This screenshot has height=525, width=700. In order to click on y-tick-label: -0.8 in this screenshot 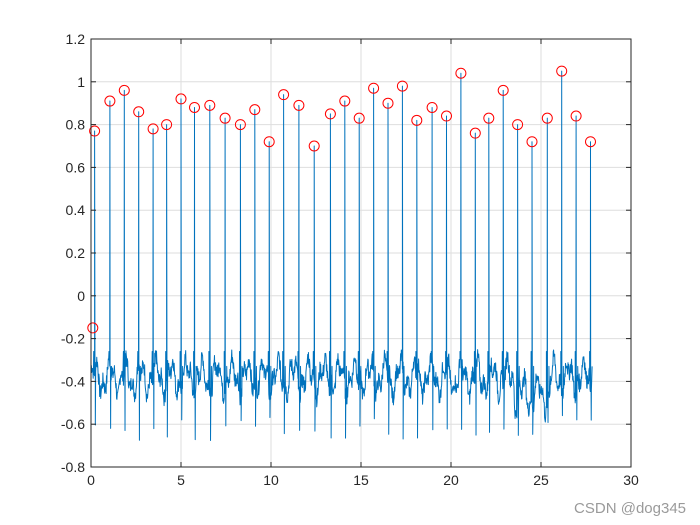, I will do `click(73, 467)`.